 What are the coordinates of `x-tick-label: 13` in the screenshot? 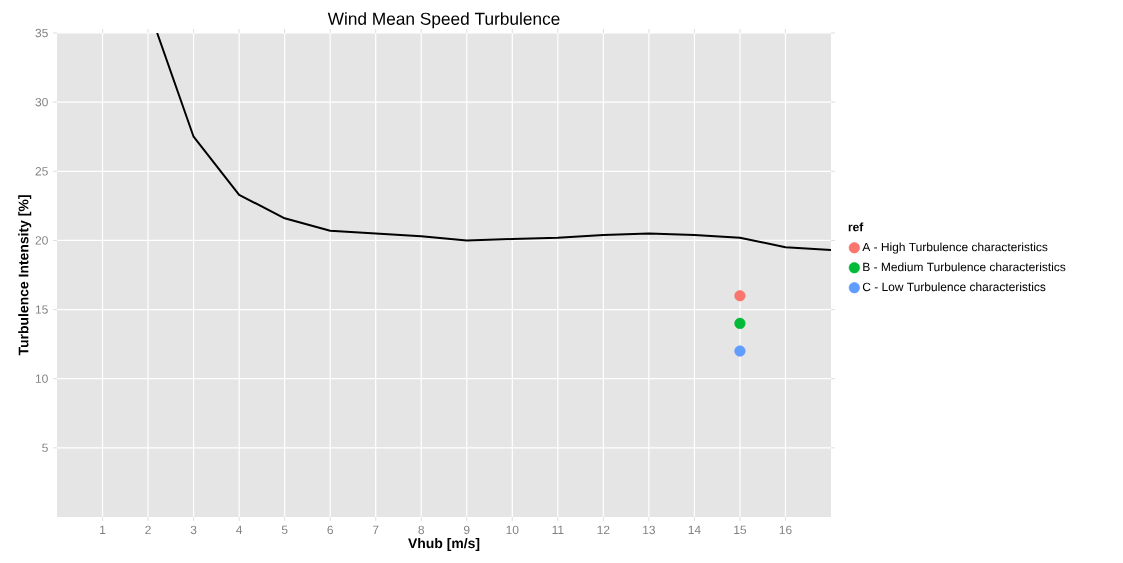 It's located at (649, 530).